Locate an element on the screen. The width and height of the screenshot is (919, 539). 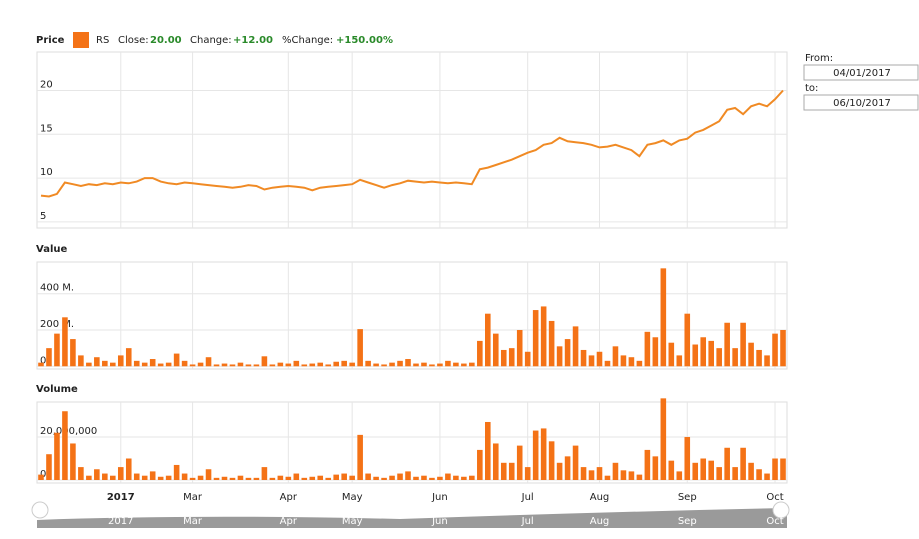
from-input is located at coordinates (861, 72).